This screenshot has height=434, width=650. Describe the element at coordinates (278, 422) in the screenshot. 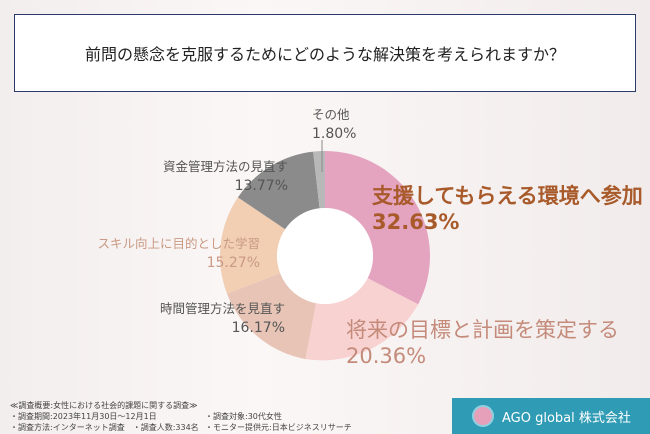

I see `survey-summary-2: ・調査対象:30代女性 ・モニター提供元:日本ビジネスリサーチ` at that location.